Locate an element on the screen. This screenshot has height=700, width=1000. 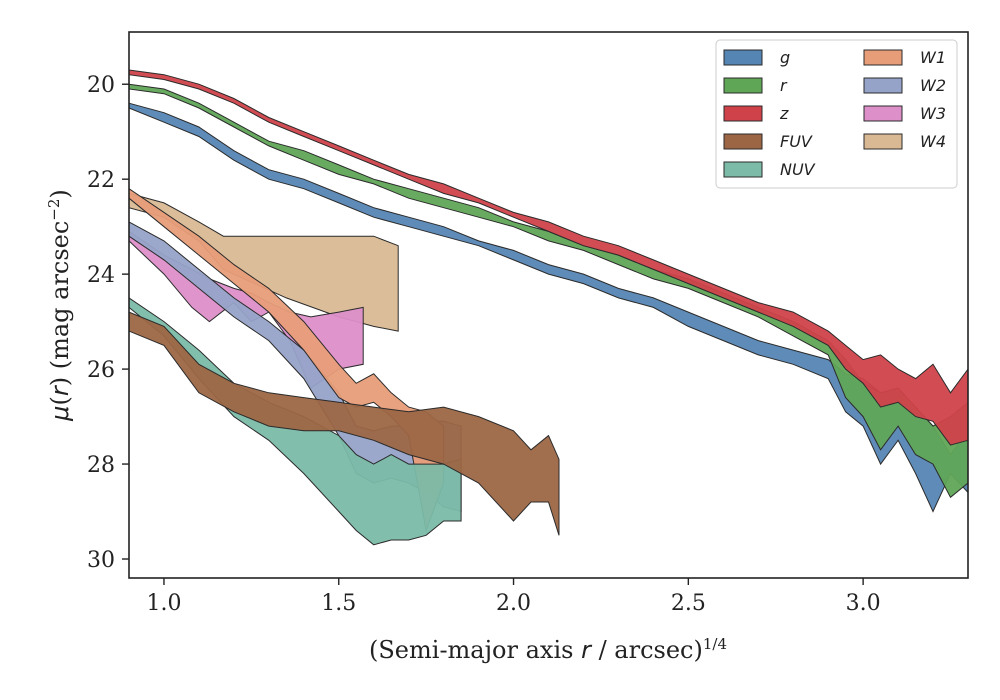
legend-swatch-w2 is located at coordinates (883, 85).